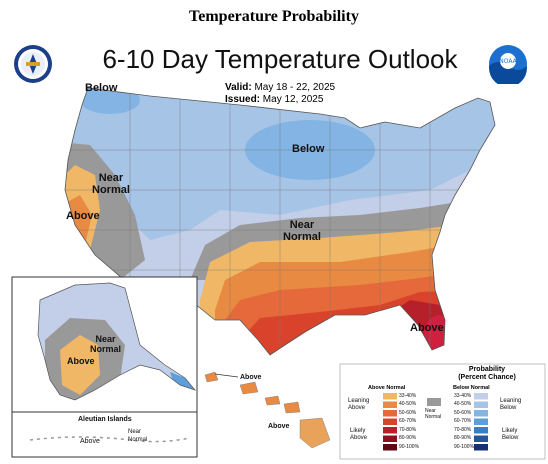  Describe the element at coordinates (90, 441) in the screenshot. I see `aleutian-above: Above` at that location.